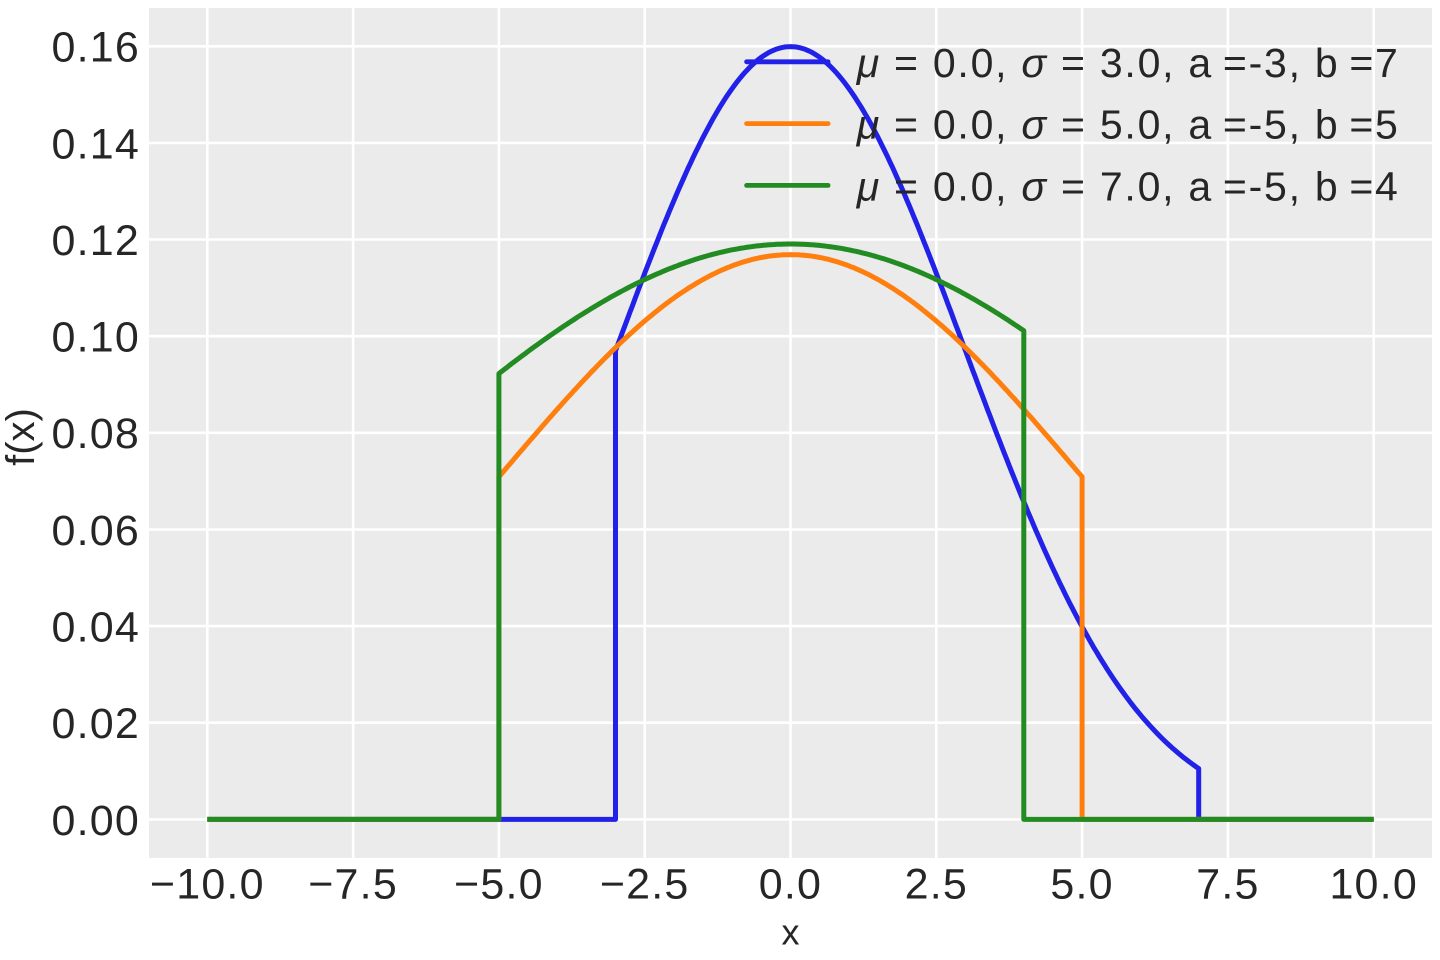 The image size is (1440, 960). What do you see at coordinates (790, 885) in the screenshot?
I see `svg-text: 0.0` at bounding box center [790, 885].